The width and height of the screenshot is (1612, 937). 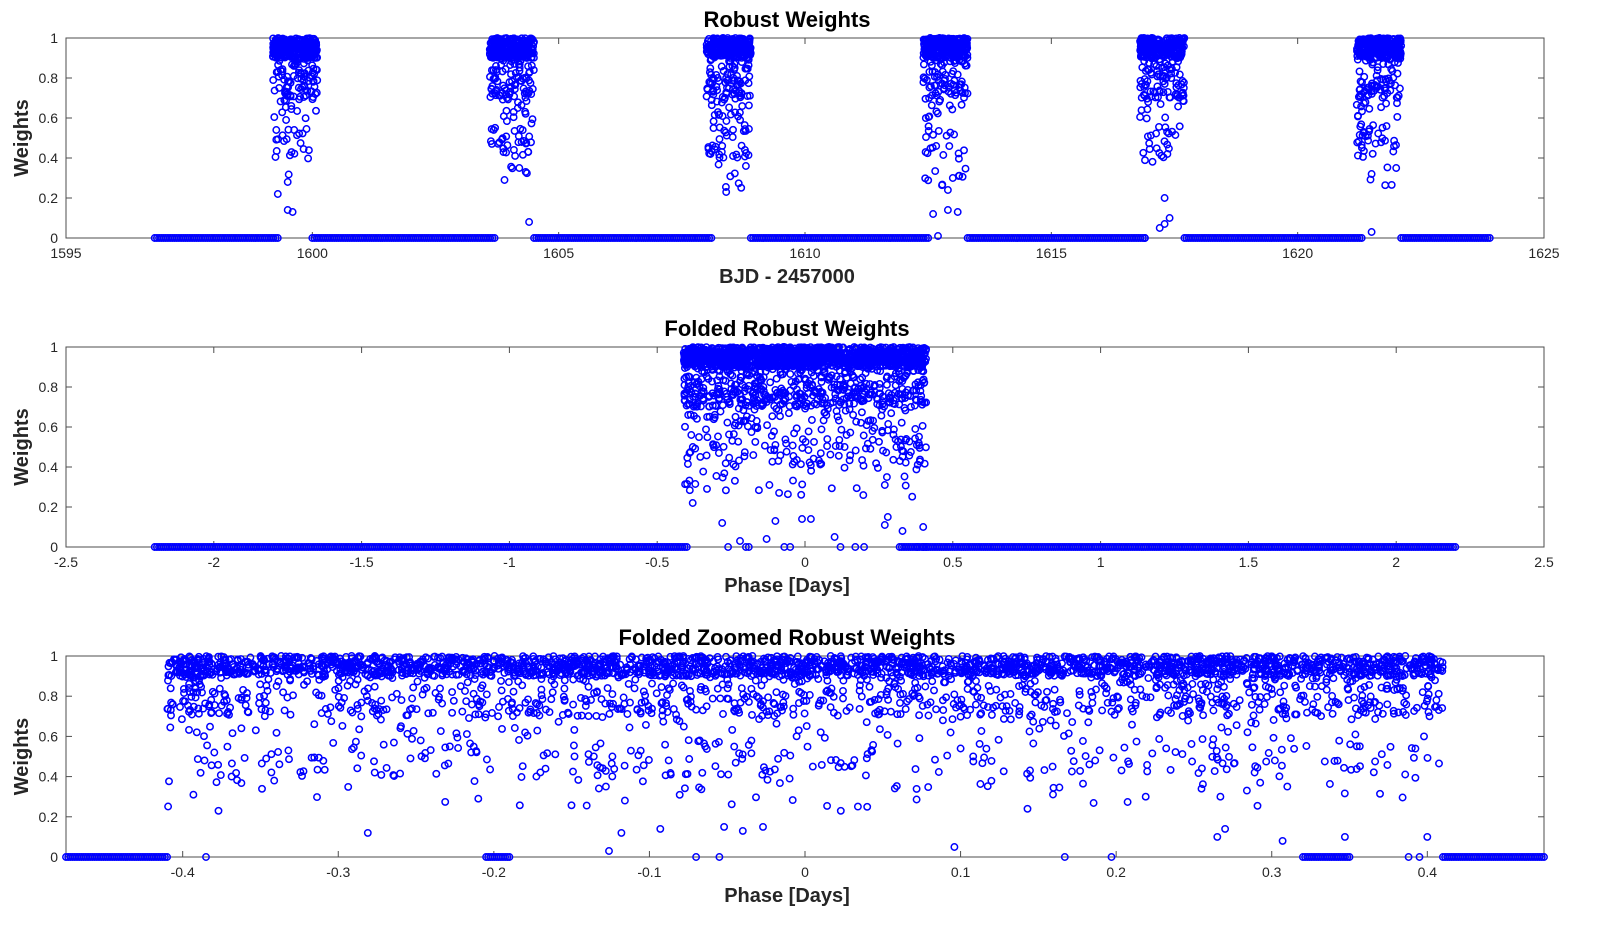 What do you see at coordinates (657, 562) in the screenshot?
I see `x-tick-label: -0.5` at bounding box center [657, 562].